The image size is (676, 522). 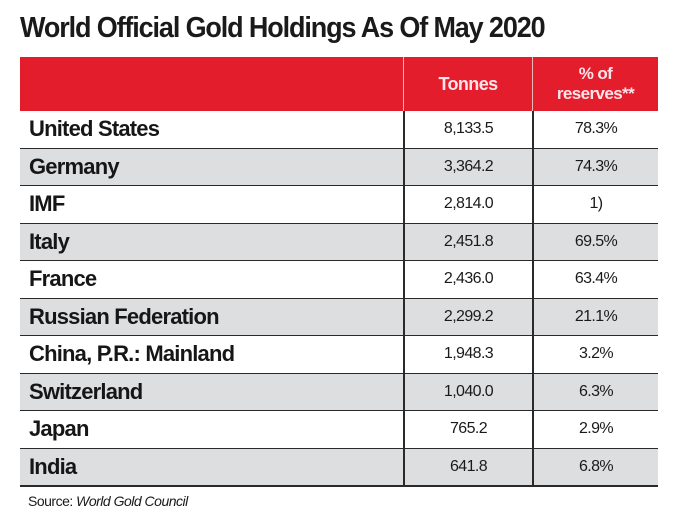 I want to click on header-pct-line2: reserves**, so click(x=595, y=93).